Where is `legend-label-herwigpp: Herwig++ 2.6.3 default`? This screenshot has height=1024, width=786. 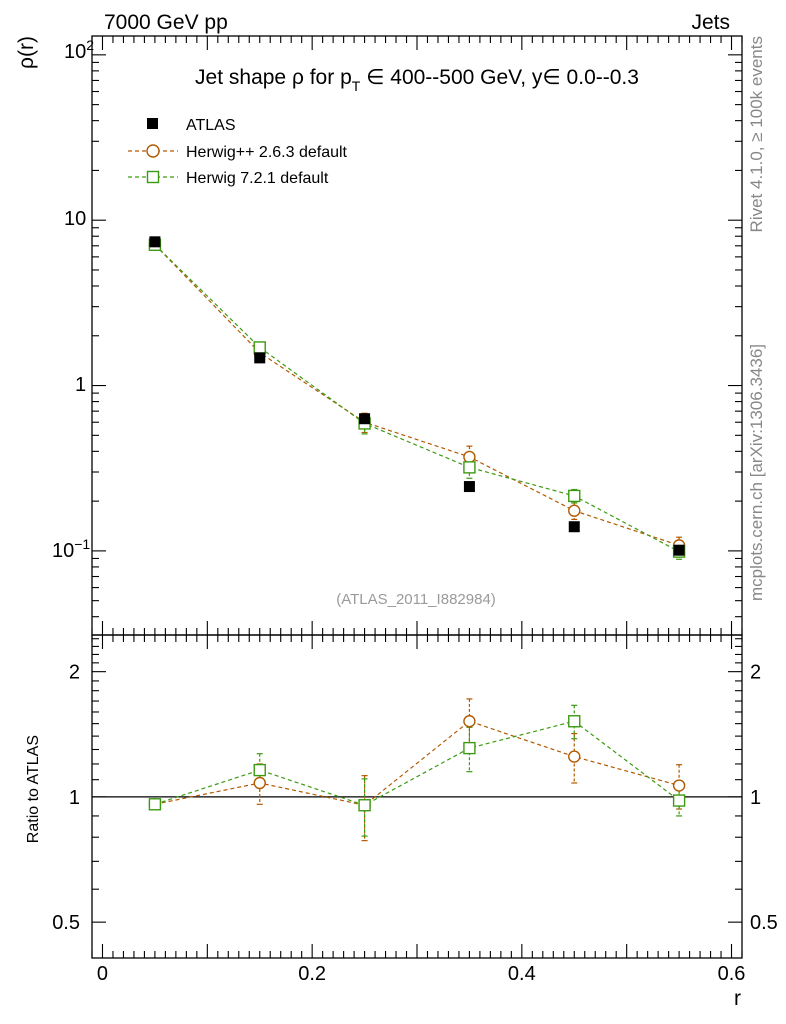 legend-label-herwigpp: Herwig++ 2.6.3 default is located at coordinates (267, 152).